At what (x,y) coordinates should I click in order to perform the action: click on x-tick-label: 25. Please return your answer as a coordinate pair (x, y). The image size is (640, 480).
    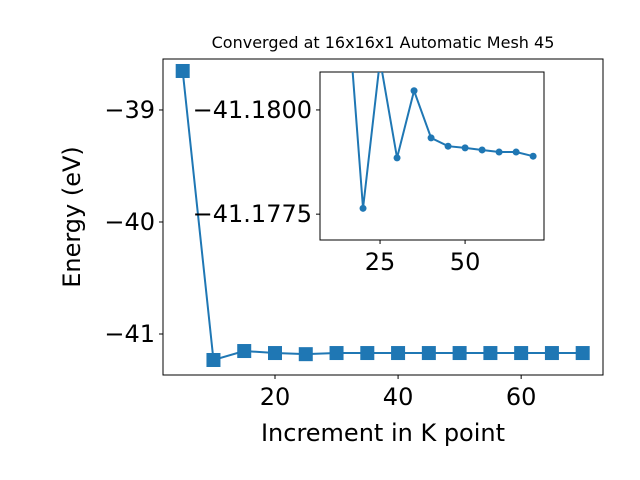
    Looking at the image, I should click on (380, 262).